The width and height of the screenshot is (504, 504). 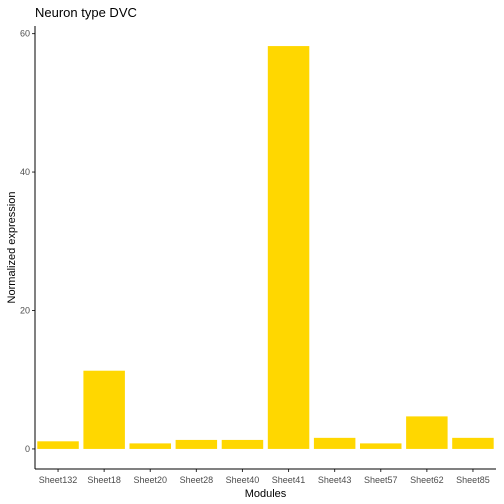 What do you see at coordinates (150, 480) in the screenshot?
I see `x-tick-label: Sheet20` at bounding box center [150, 480].